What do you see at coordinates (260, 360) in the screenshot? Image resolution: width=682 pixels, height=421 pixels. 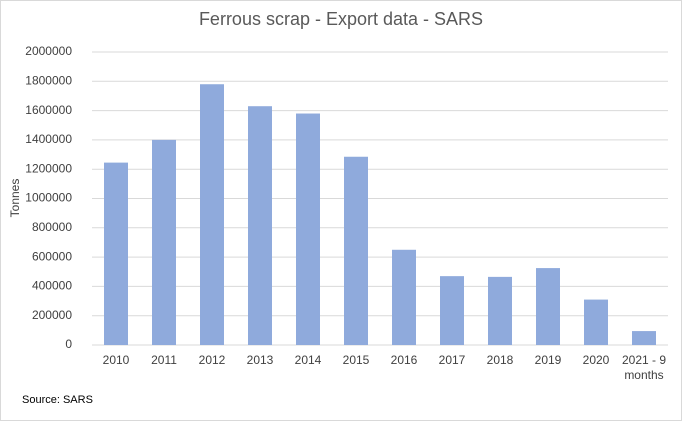 I see `x-tick-label: 2013` at bounding box center [260, 360].